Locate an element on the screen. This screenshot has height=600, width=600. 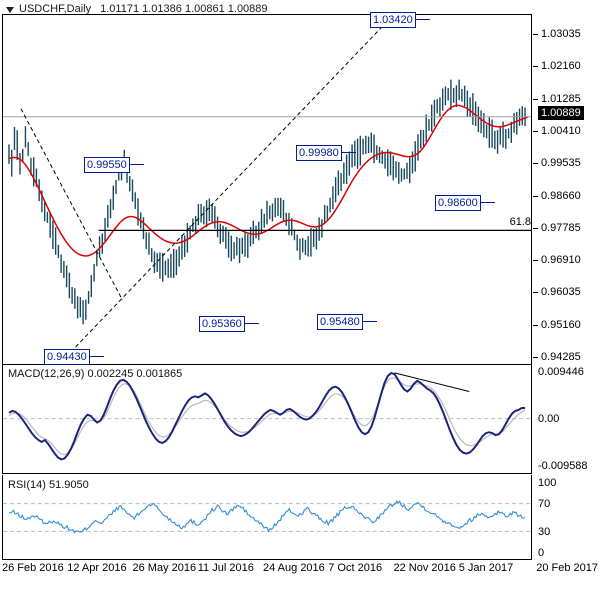
price-axis-label: 0.94285 is located at coordinates (561, 357).